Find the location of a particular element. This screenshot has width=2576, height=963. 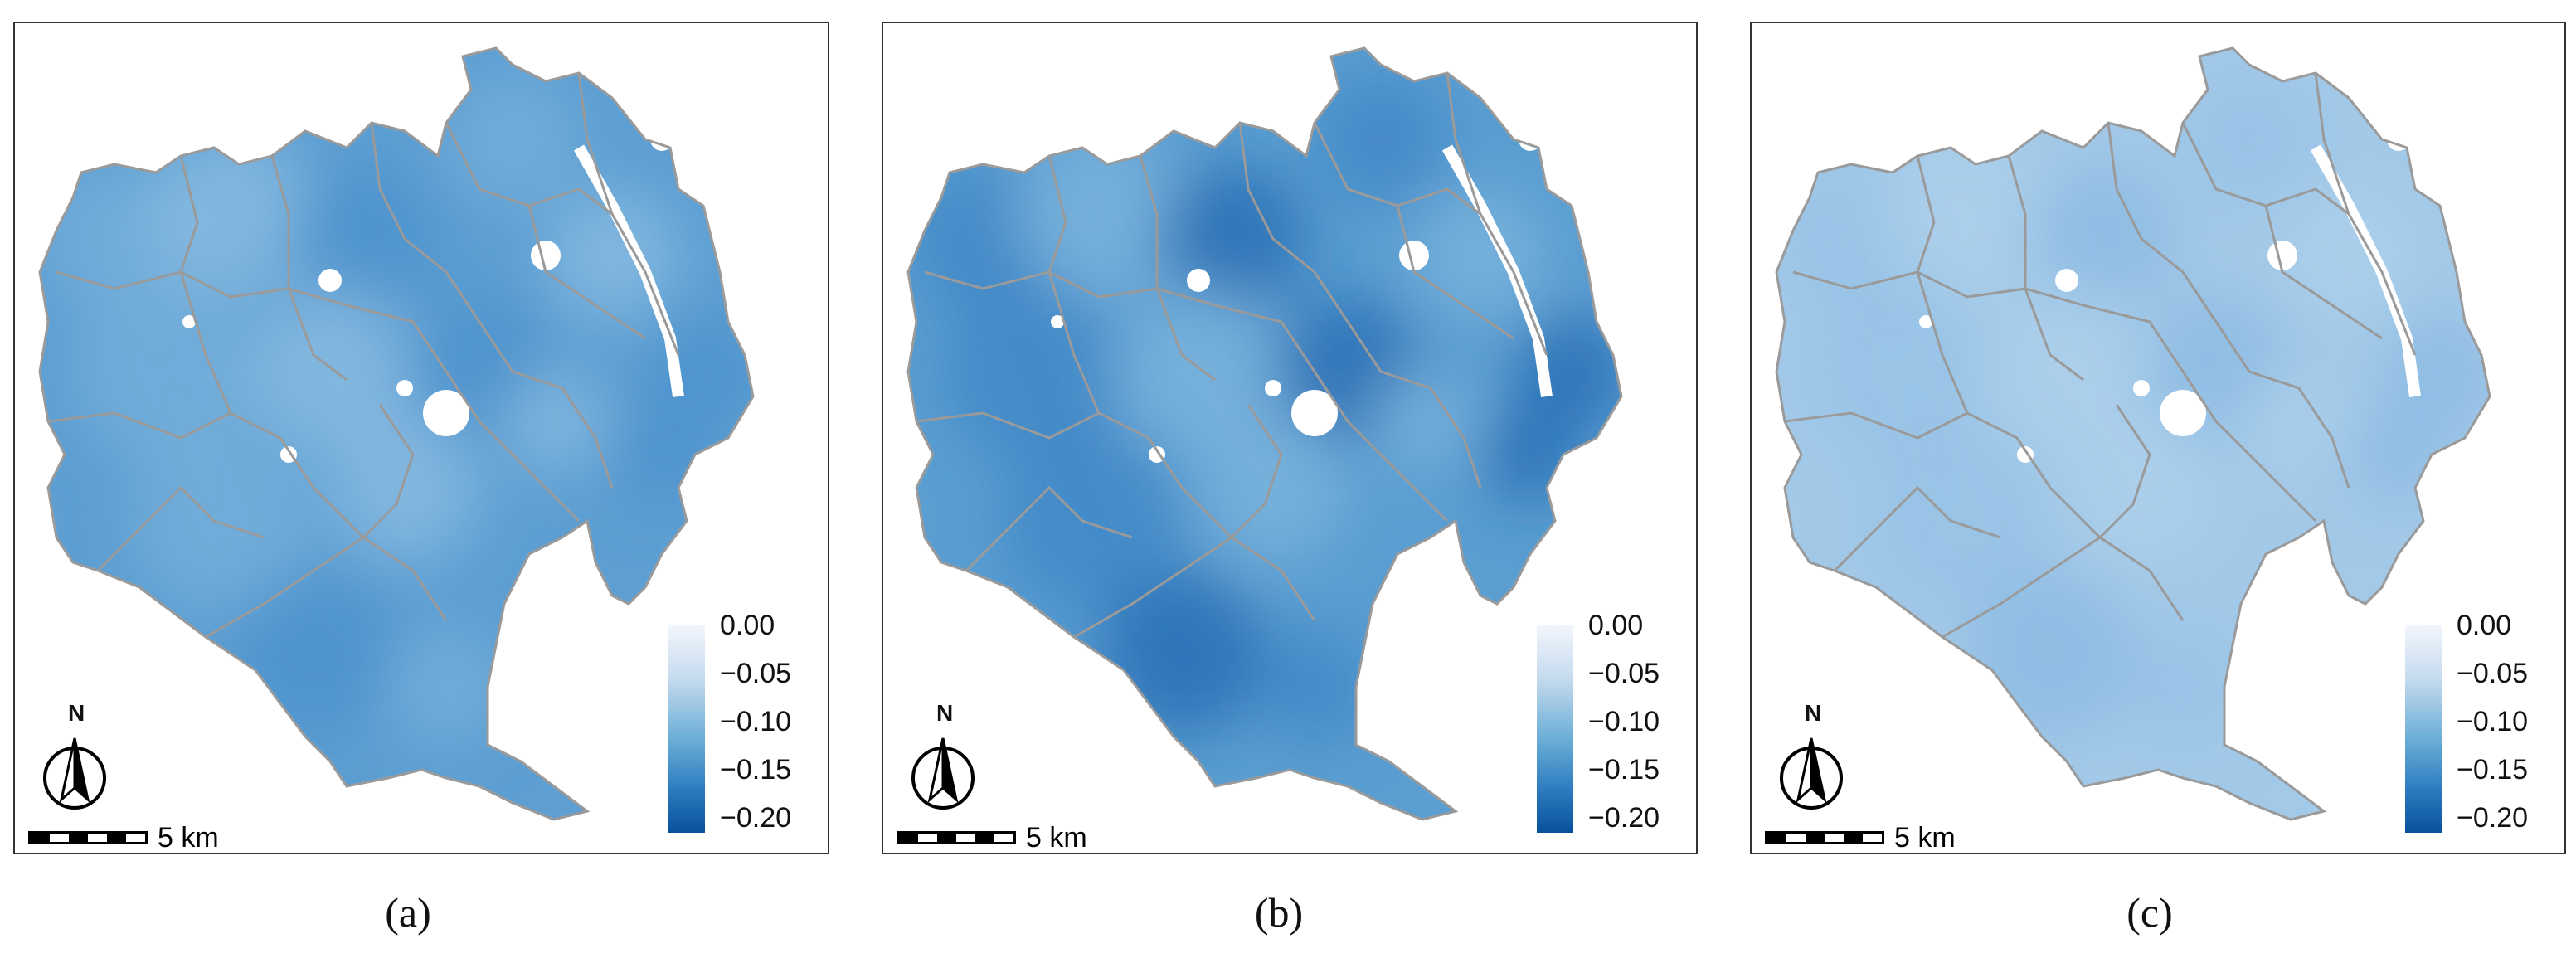

caption-a: (a) is located at coordinates (408, 912).